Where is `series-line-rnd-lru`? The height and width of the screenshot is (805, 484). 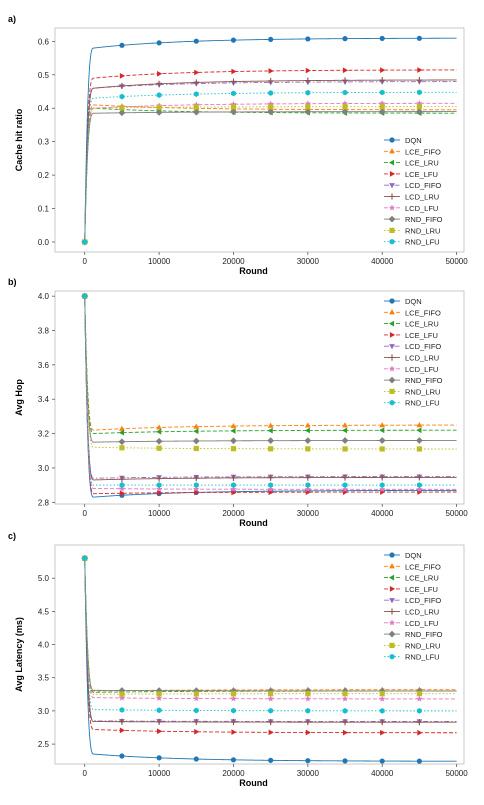 series-line-rnd-lru is located at coordinates (270, 373).